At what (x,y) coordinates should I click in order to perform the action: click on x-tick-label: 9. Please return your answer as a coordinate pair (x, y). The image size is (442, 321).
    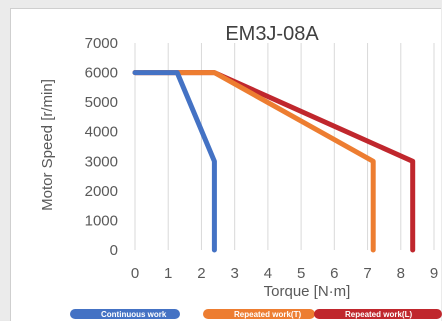
    Looking at the image, I should click on (434, 273).